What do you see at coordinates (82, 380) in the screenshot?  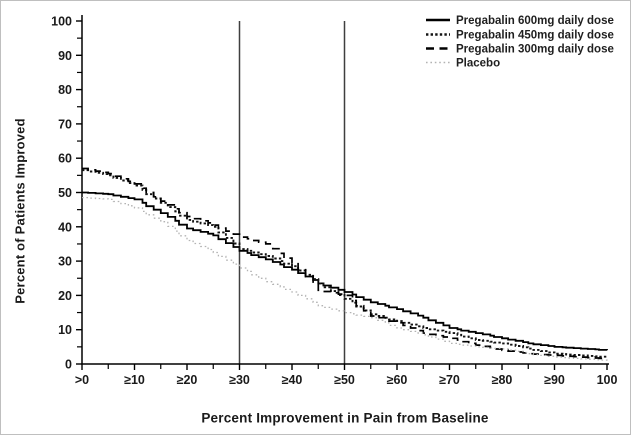 I see `x-tick-label: >0` at bounding box center [82, 380].